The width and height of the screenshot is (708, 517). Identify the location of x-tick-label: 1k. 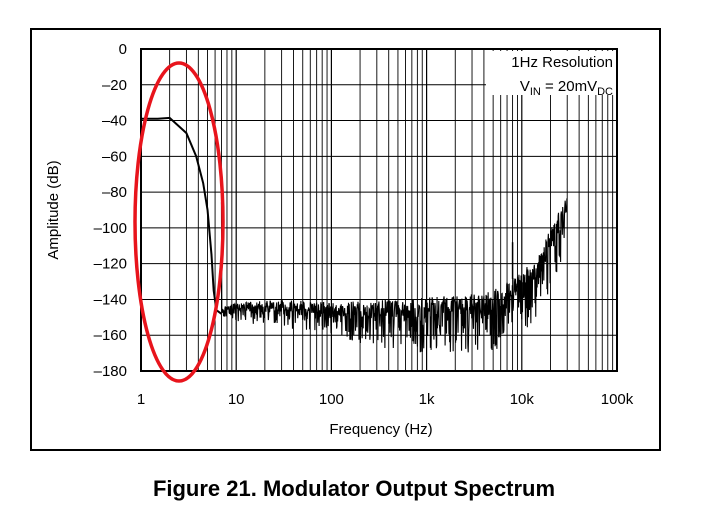
(427, 399).